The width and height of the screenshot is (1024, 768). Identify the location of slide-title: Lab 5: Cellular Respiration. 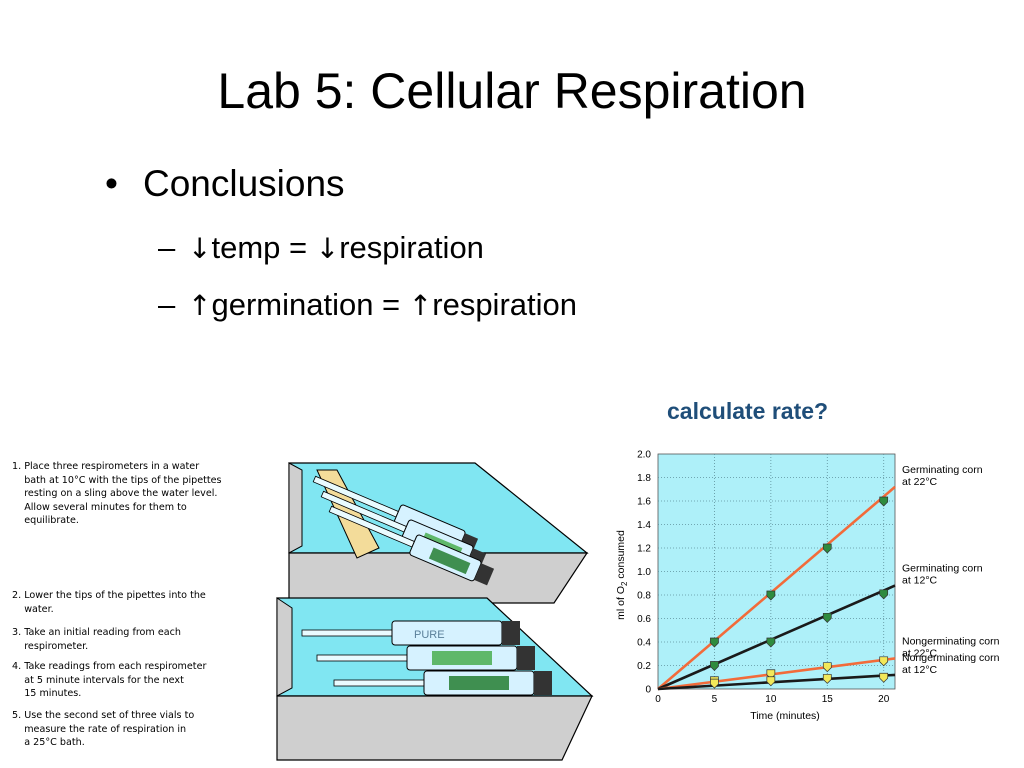
(512, 91).